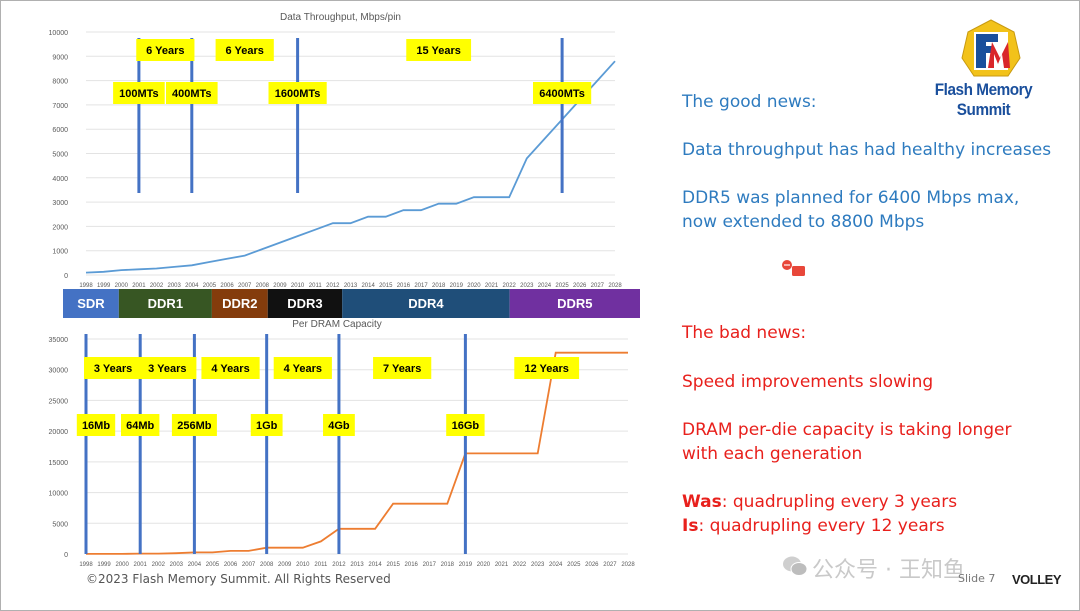 This screenshot has width=1080, height=611. I want to click on throughput-y-tick-label: 3000, so click(60, 203).